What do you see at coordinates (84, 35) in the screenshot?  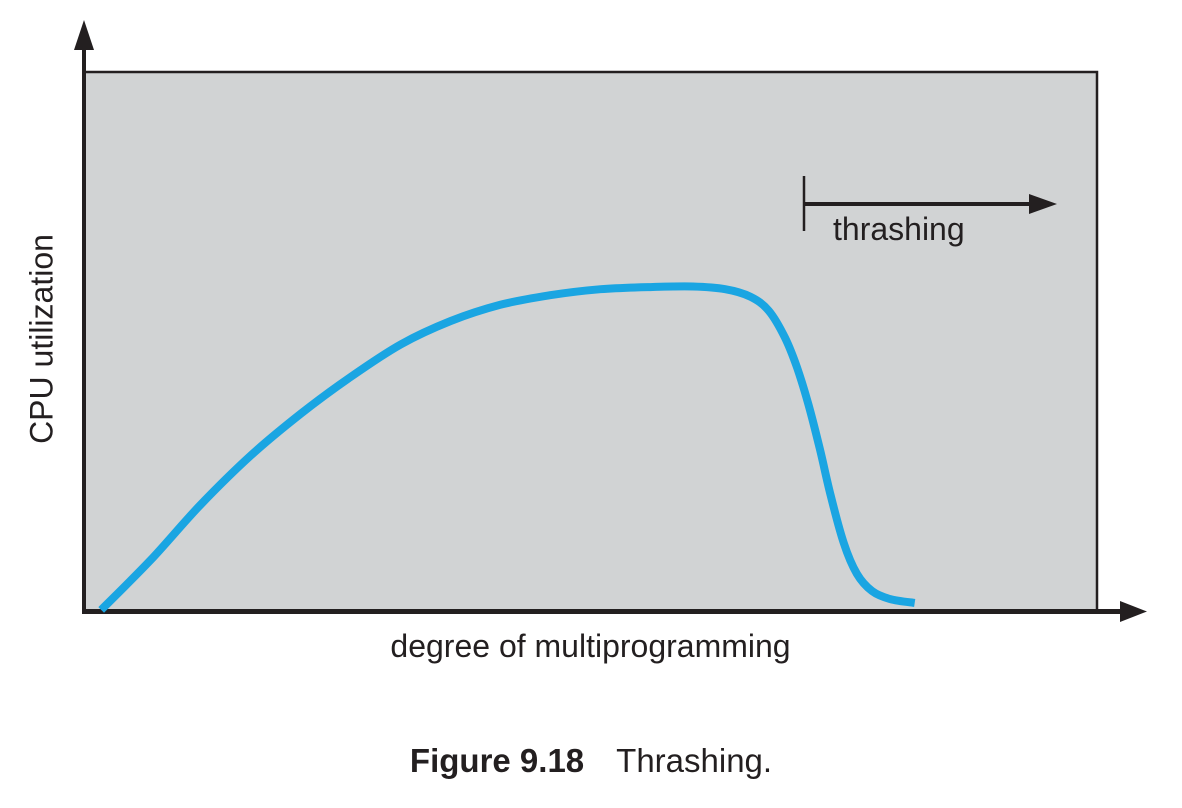 I see `y-axis-arrowhead-icon` at bounding box center [84, 35].